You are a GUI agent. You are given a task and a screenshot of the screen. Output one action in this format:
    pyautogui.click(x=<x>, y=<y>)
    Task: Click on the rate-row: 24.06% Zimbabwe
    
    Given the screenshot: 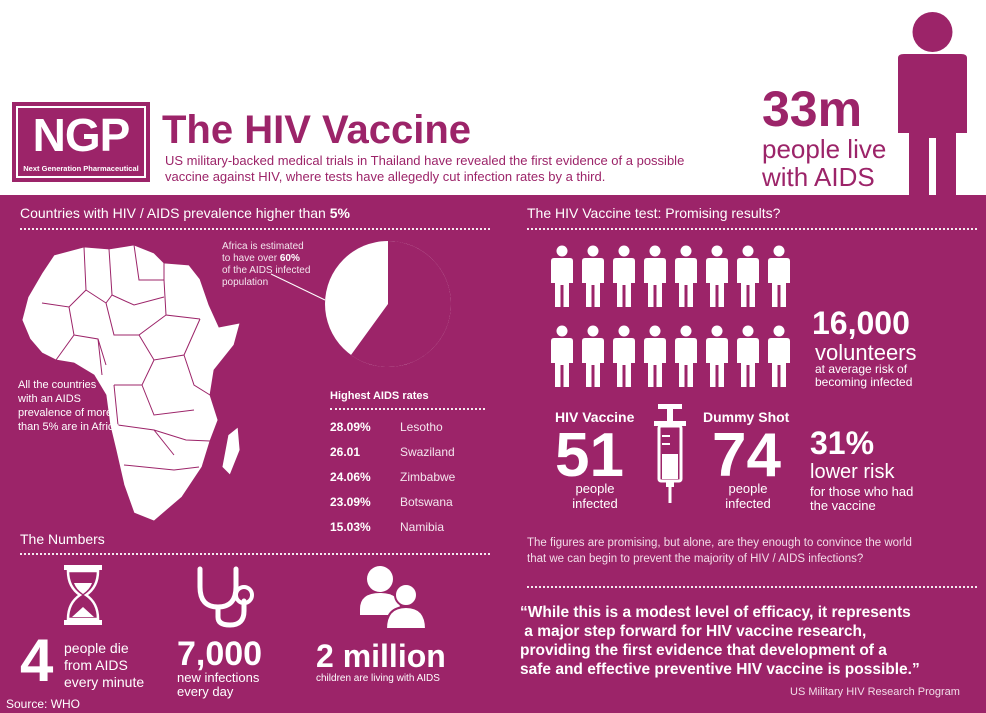 What is the action you would take?
    pyautogui.click(x=410, y=480)
    